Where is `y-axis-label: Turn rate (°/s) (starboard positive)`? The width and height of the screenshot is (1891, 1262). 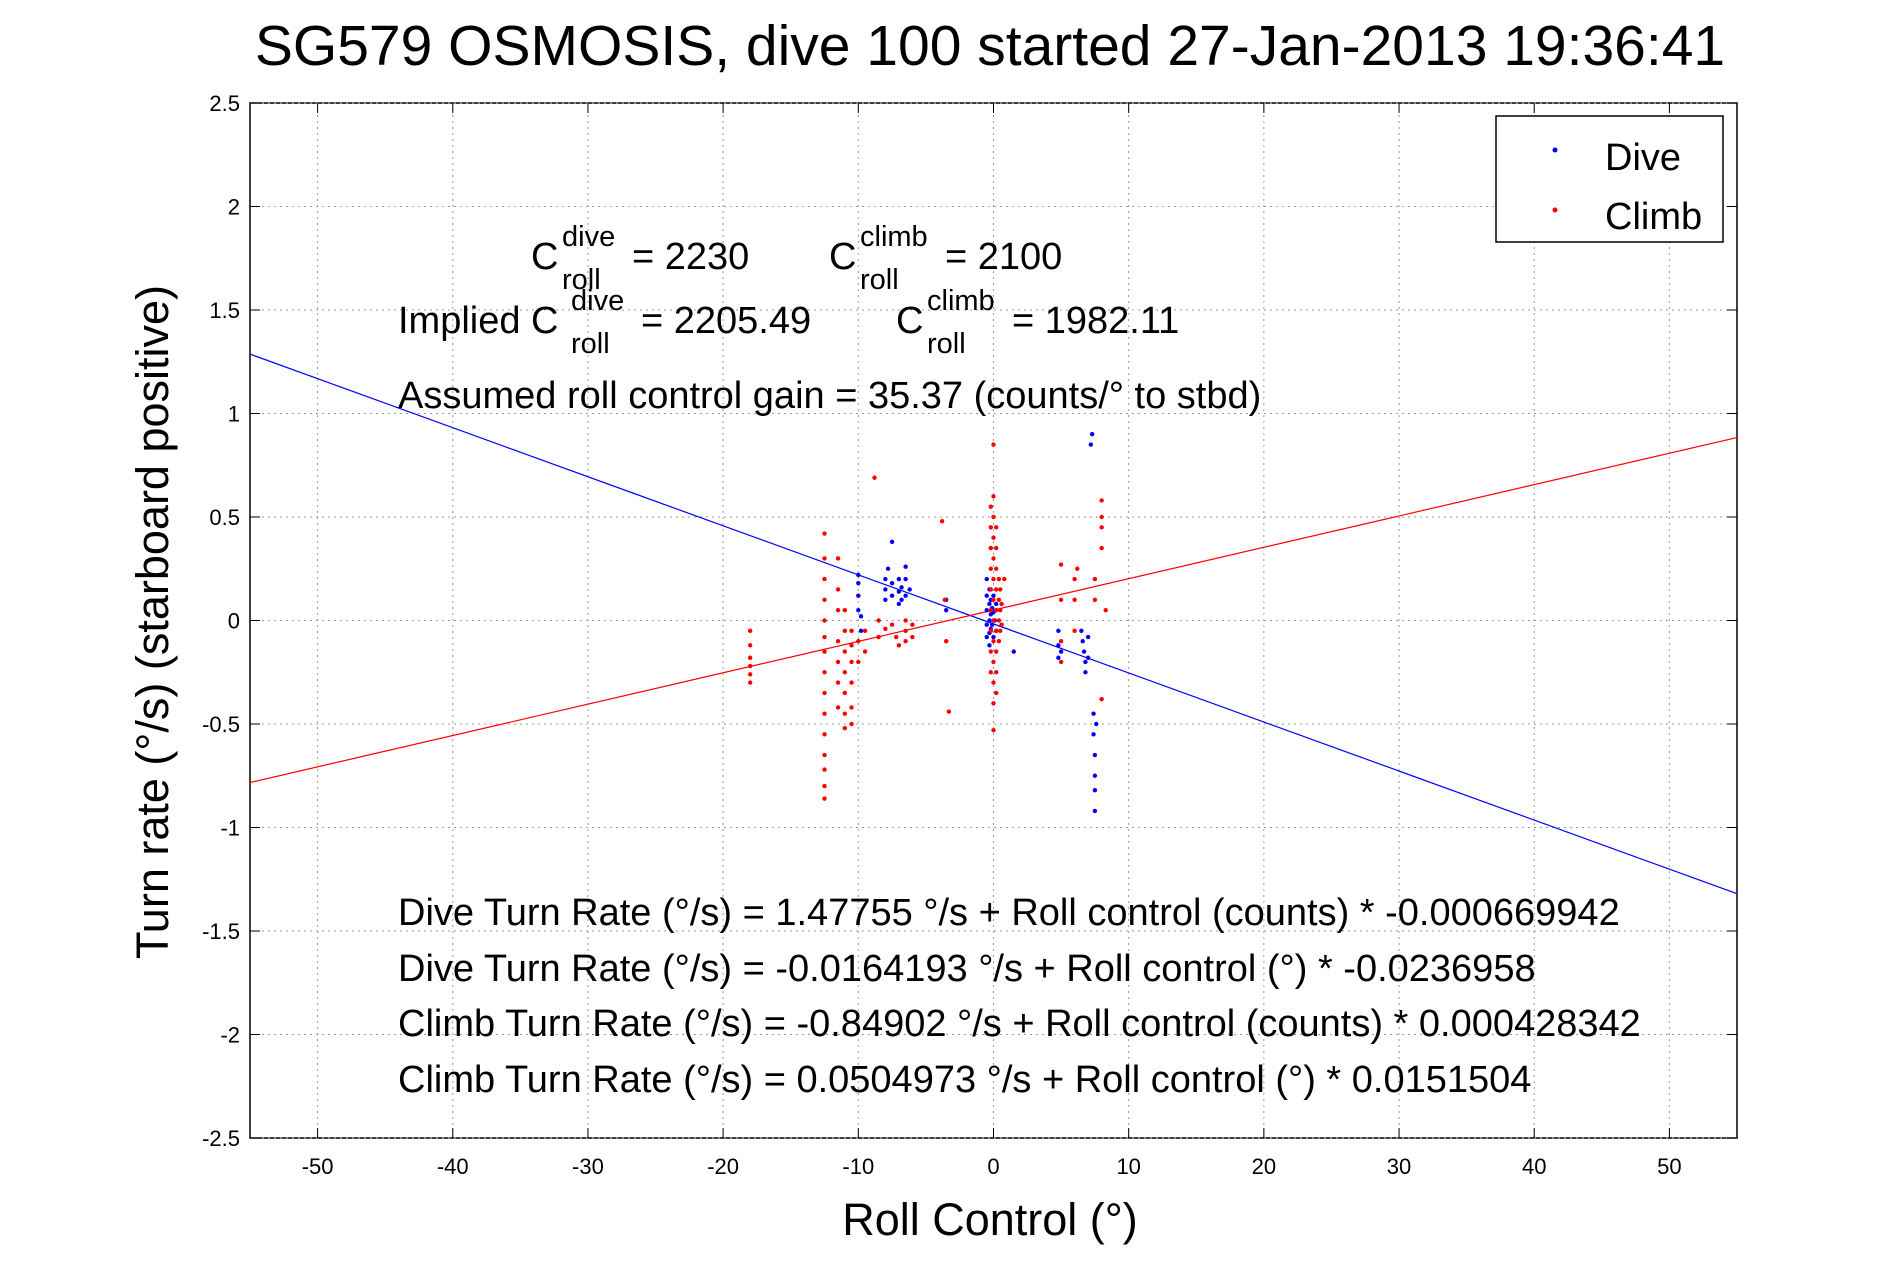 y-axis-label: Turn rate (°/s) (starboard positive) is located at coordinates (152, 622).